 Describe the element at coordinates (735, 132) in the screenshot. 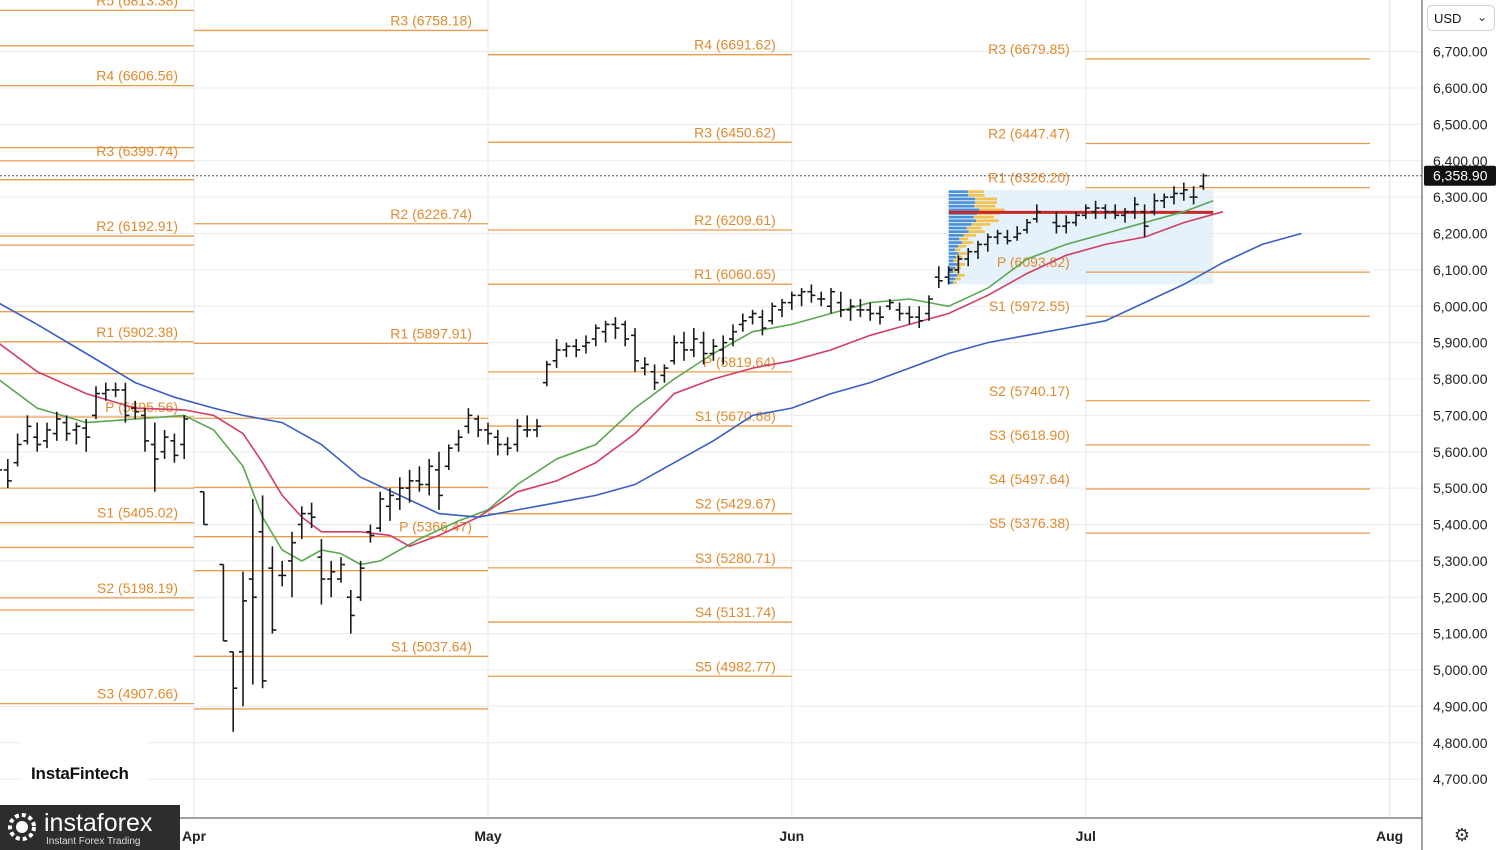

I see `pivot-level-label: R3 (6450.62)` at that location.